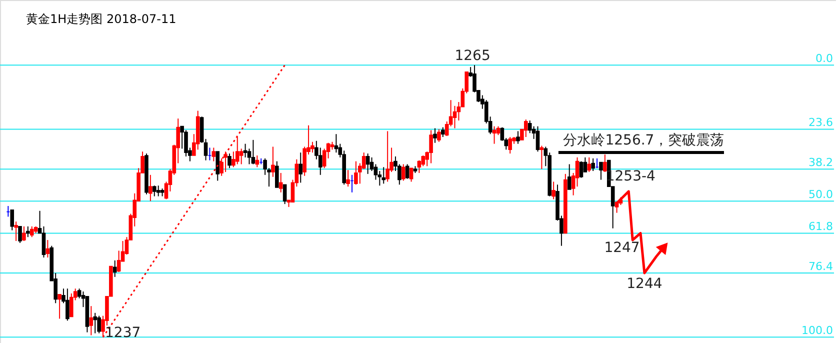 Image resolution: width=838 pixels, height=343 pixels. Describe the element at coordinates (622, 248) in the screenshot. I see `annotation: 1247` at that location.